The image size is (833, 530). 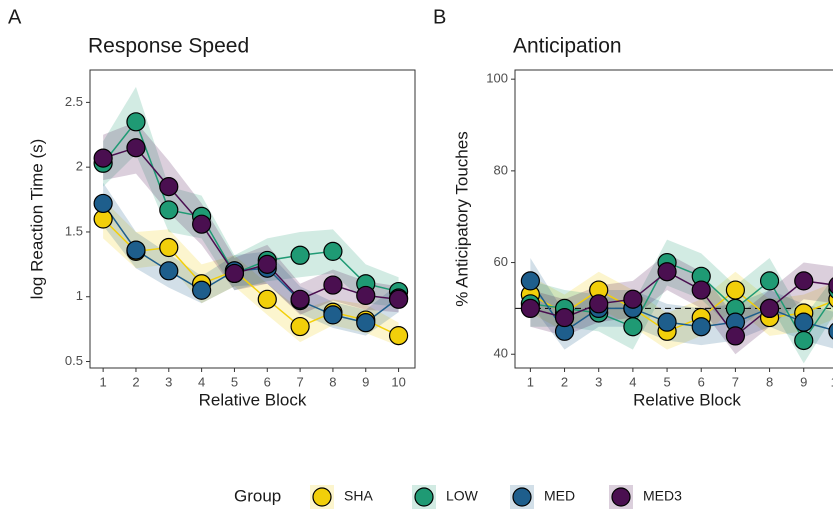 What do you see at coordinates (462, 496) in the screenshot?
I see `legend-label: LOW` at bounding box center [462, 496].